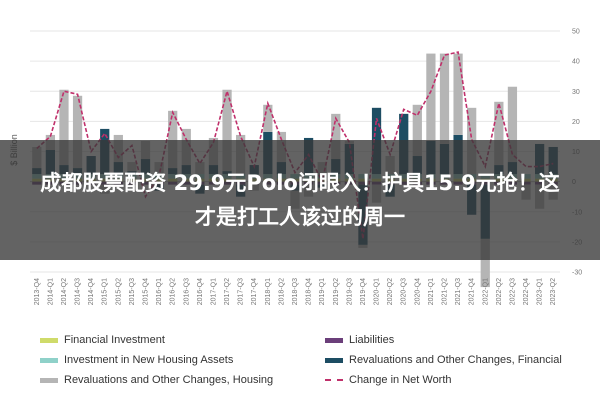  What do you see at coordinates (577, 273) in the screenshot?
I see `y-tick-label: -30` at bounding box center [577, 273].